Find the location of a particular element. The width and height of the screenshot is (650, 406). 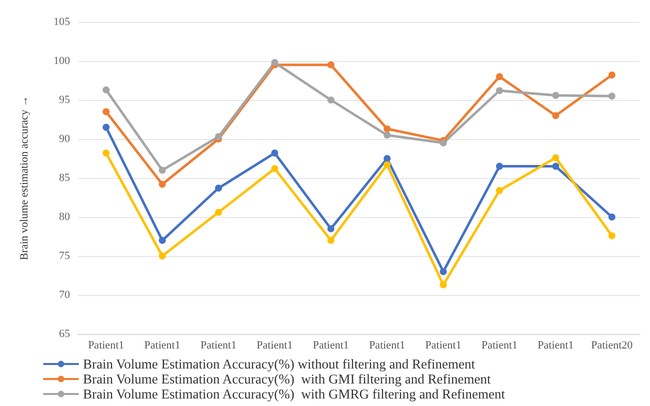

legend-label: Brain Volume Estimation Accuracy(%) with GMI filtering and Refinement is located at coordinates (287, 379).